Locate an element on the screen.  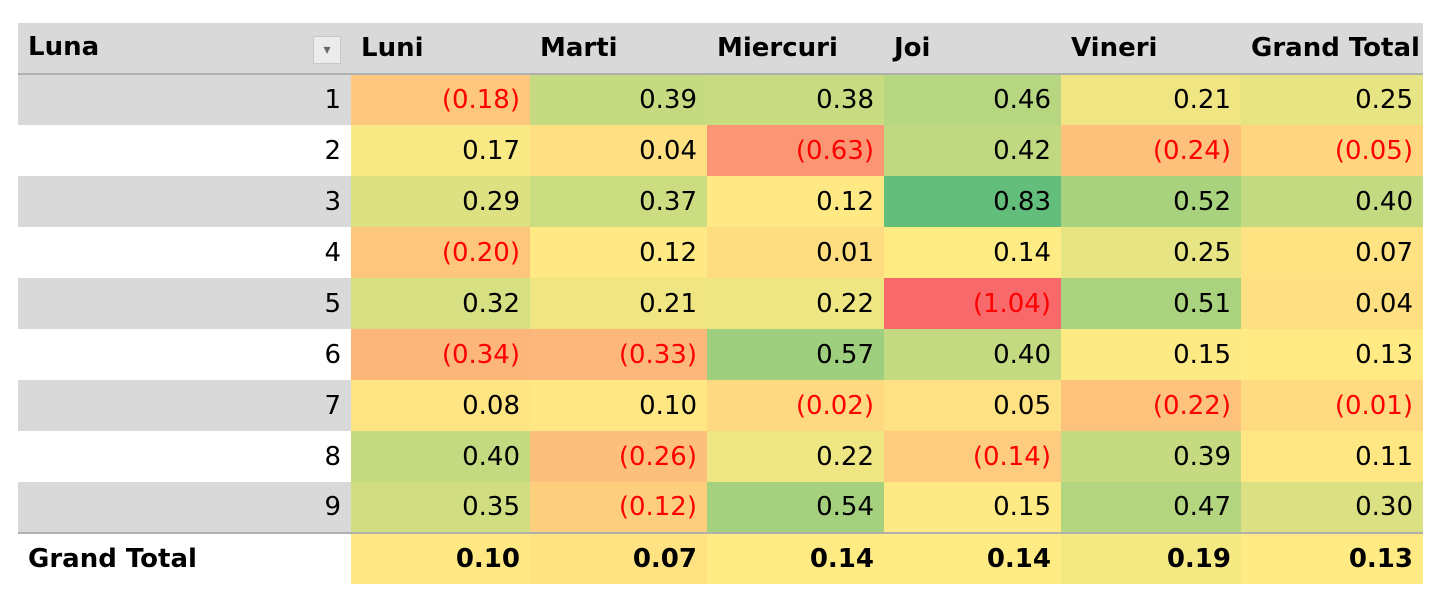
row-header-label: Luna is located at coordinates (64, 47).